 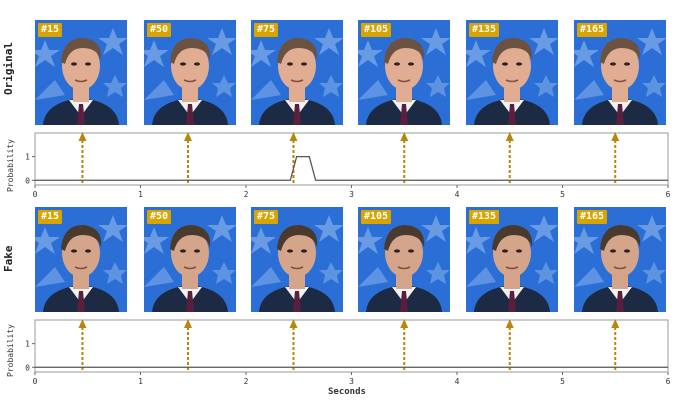 What do you see at coordinates (8, 68) in the screenshot?
I see `original-row-label: Original` at bounding box center [8, 68].